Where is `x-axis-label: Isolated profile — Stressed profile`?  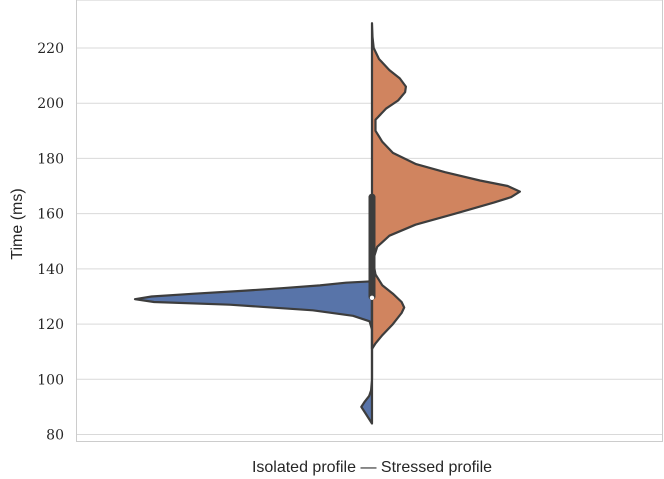 x-axis-label: Isolated profile — Stressed profile is located at coordinates (372, 467).